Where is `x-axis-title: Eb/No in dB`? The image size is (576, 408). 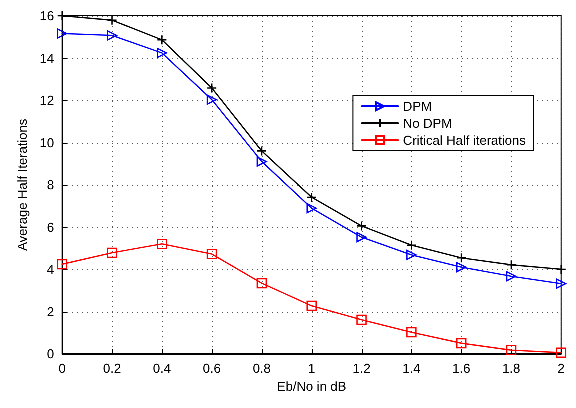
x-axis-title: Eb/No in dB is located at coordinates (312, 386).